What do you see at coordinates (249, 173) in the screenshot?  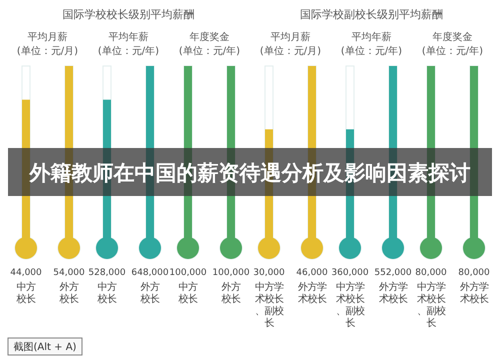 I see `annotation: 外籍教师在中国的薪资待遇分析及影响因素探讨` at bounding box center [249, 173].